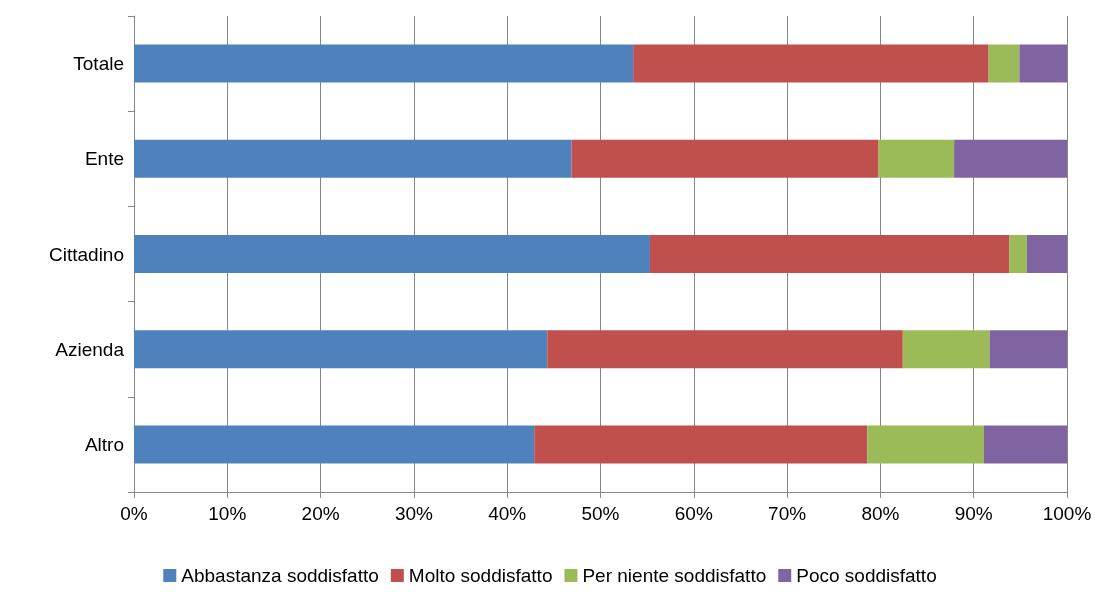 The height and width of the screenshot is (594, 1100). Describe the element at coordinates (880, 513) in the screenshot. I see `x-tick-label: 80%` at that location.